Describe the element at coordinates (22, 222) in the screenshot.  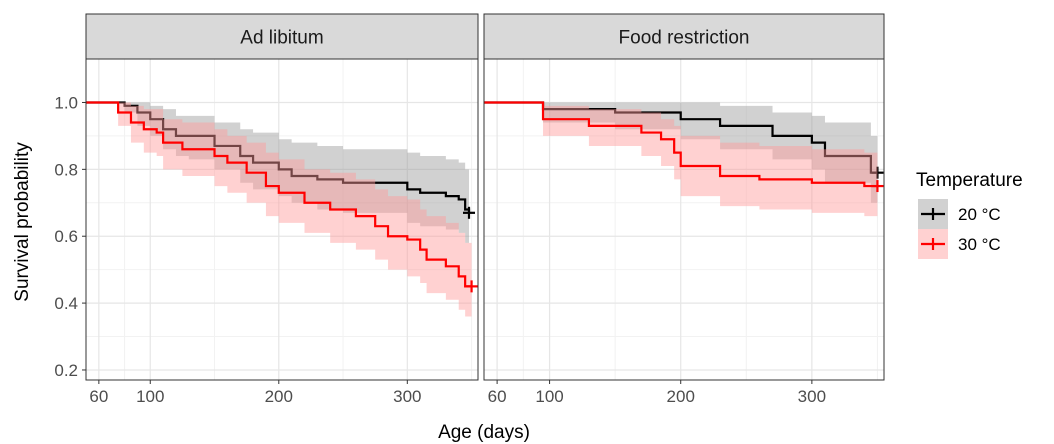
I see `y-axis-title: Survival probability` at that location.